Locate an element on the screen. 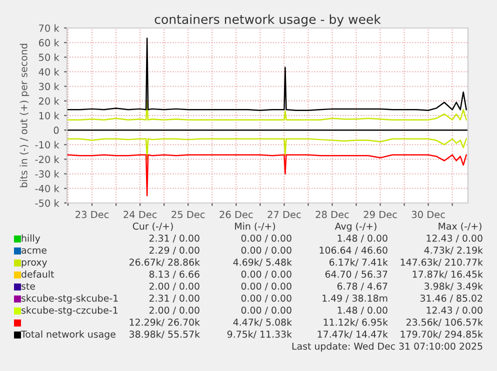  y-tick-label: 60 k is located at coordinates (49, 42).